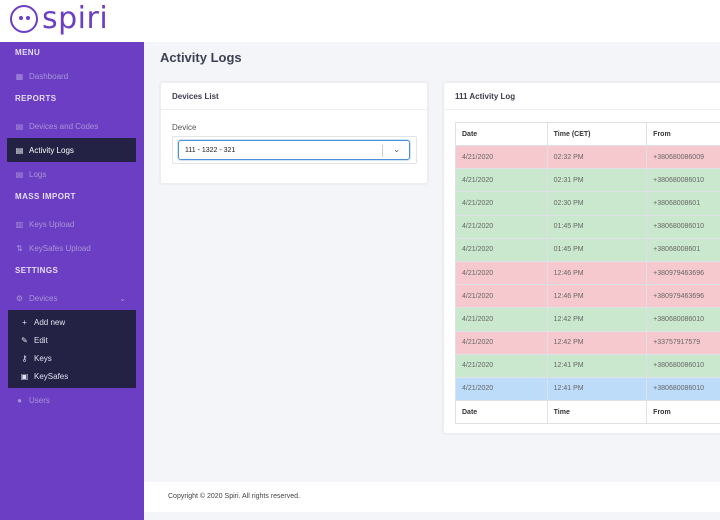  What do you see at coordinates (51, 150) in the screenshot?
I see `sidebar-item-label: Activity Logs` at bounding box center [51, 150].